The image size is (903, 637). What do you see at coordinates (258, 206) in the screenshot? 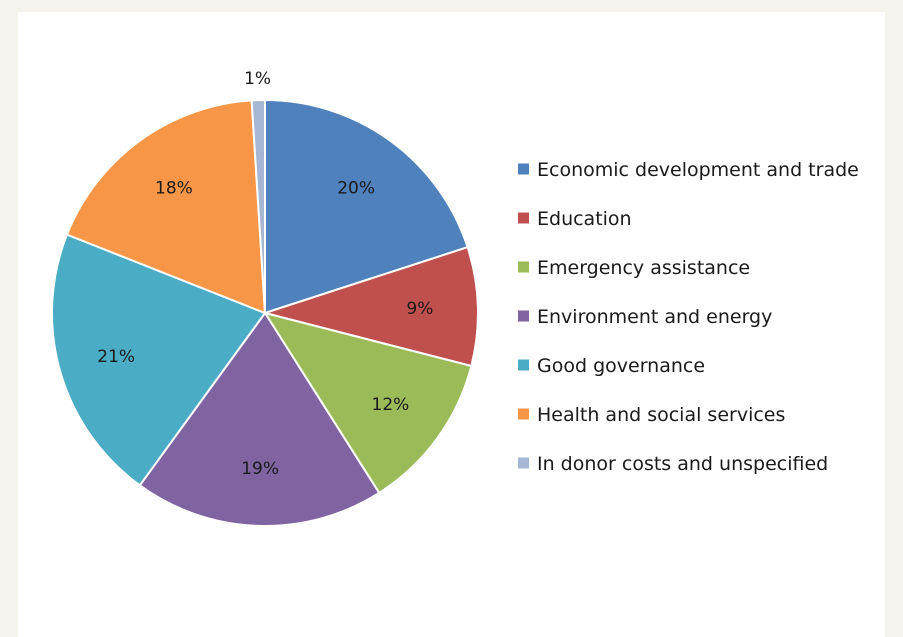
I see `pie-slice-in-donor-costs-and-unspecified` at bounding box center [258, 206].